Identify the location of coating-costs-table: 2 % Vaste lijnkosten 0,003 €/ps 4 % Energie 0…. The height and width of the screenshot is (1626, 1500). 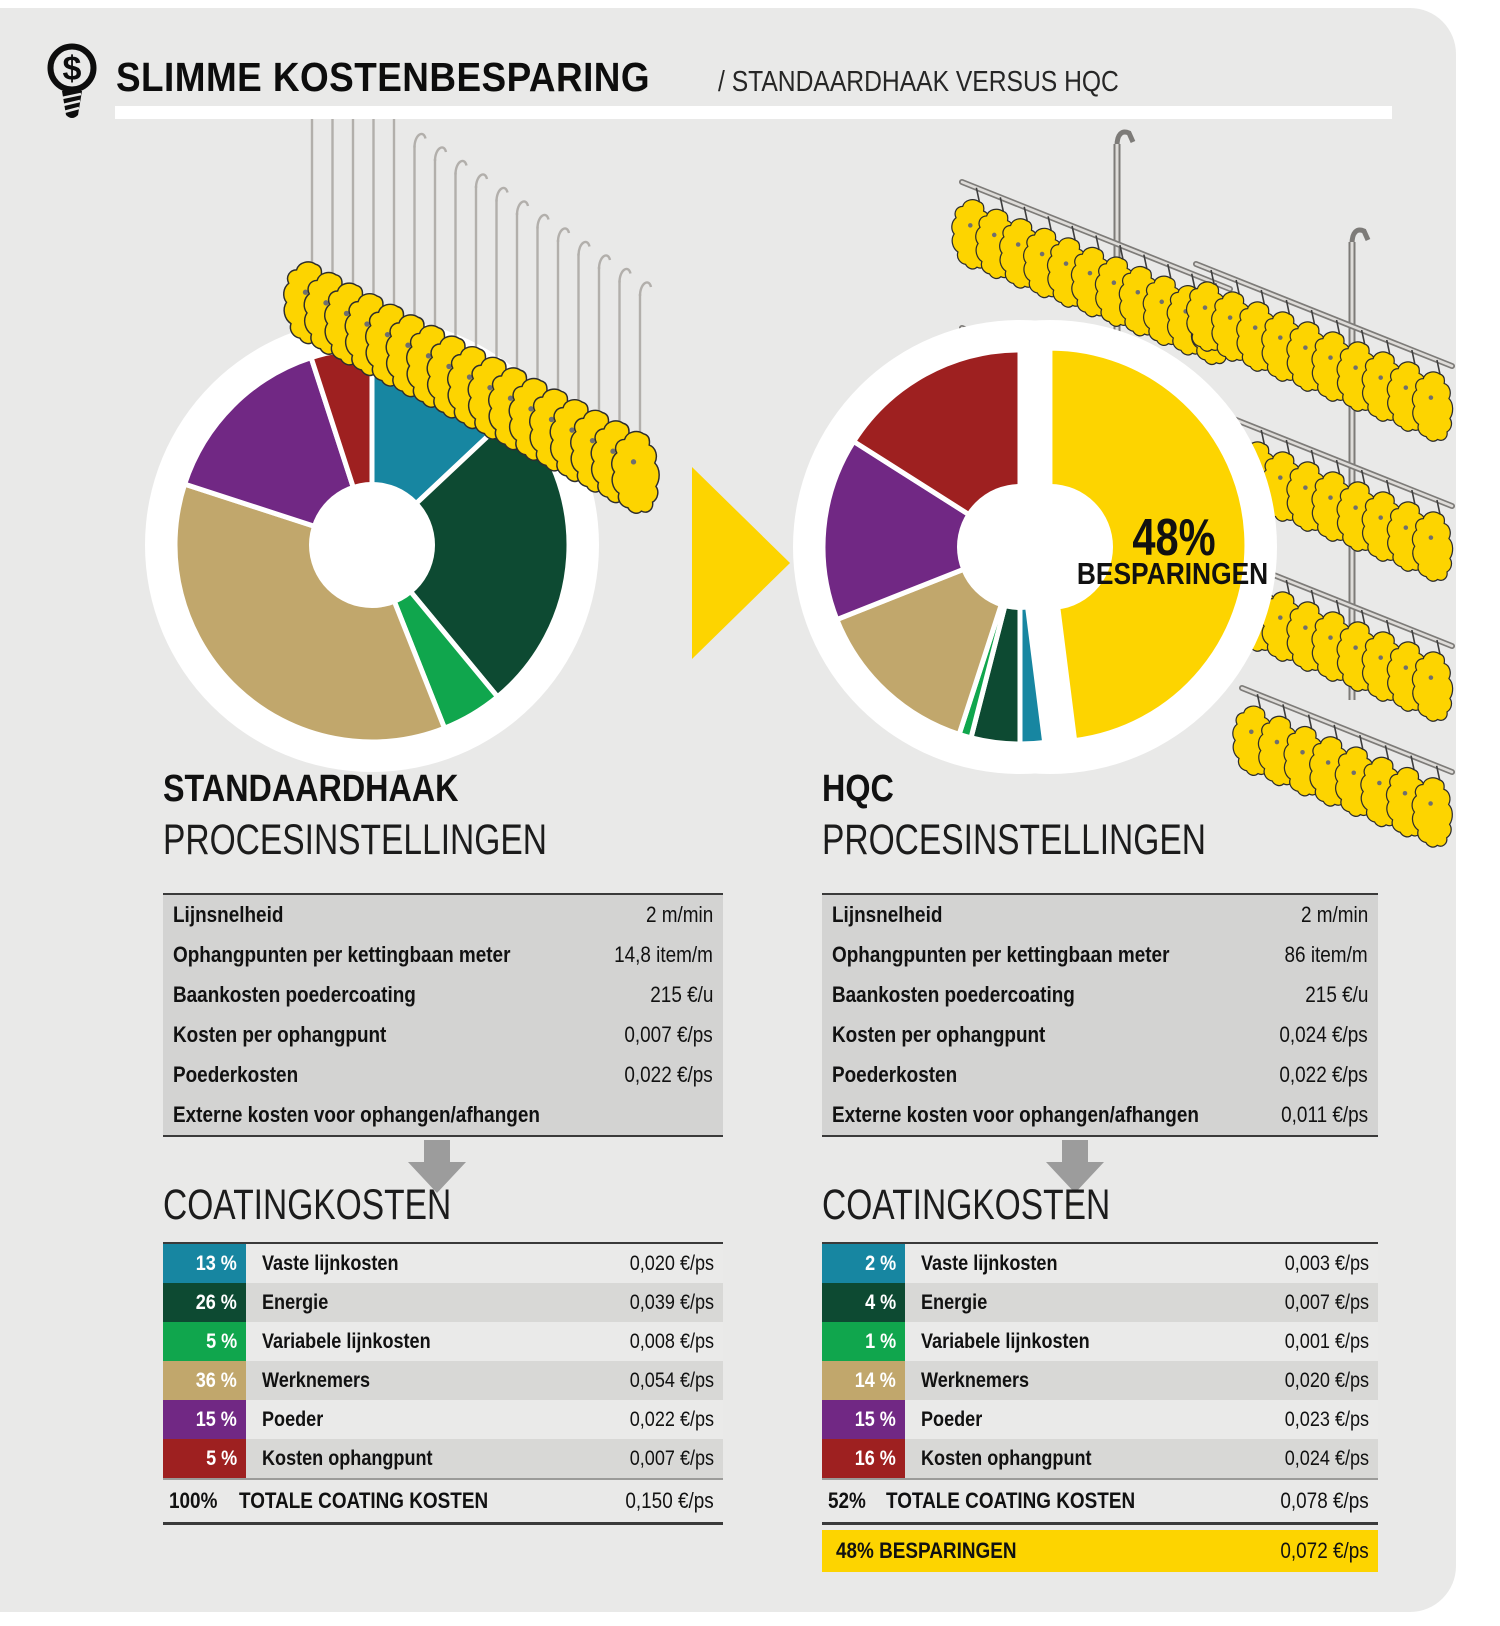
(1100, 1407).